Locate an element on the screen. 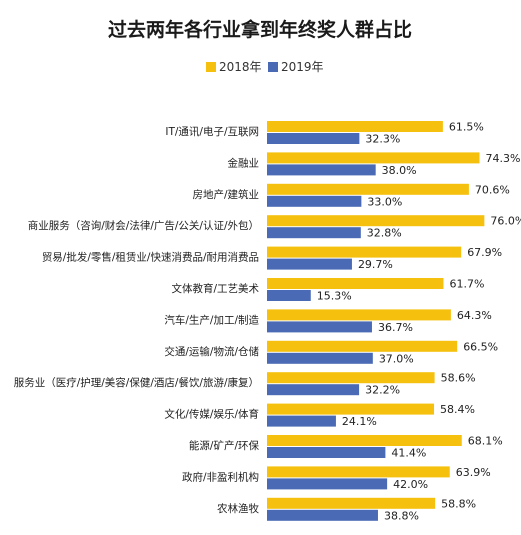 The height and width of the screenshot is (535, 521). category-group: 政府/非盈利机构 63.9% 42.0% is located at coordinates (336, 478).